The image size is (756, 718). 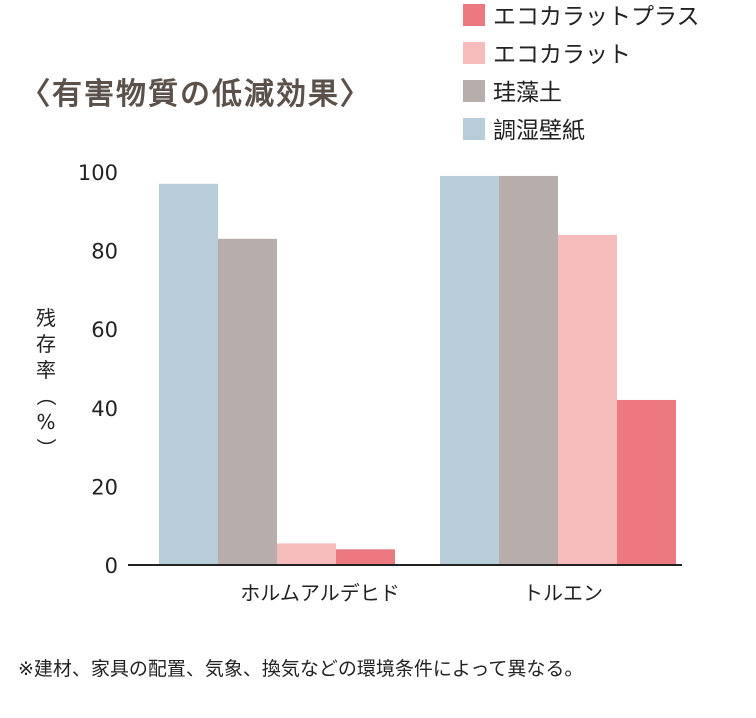 I want to click on y-tick-label: 80, so click(x=104, y=252).